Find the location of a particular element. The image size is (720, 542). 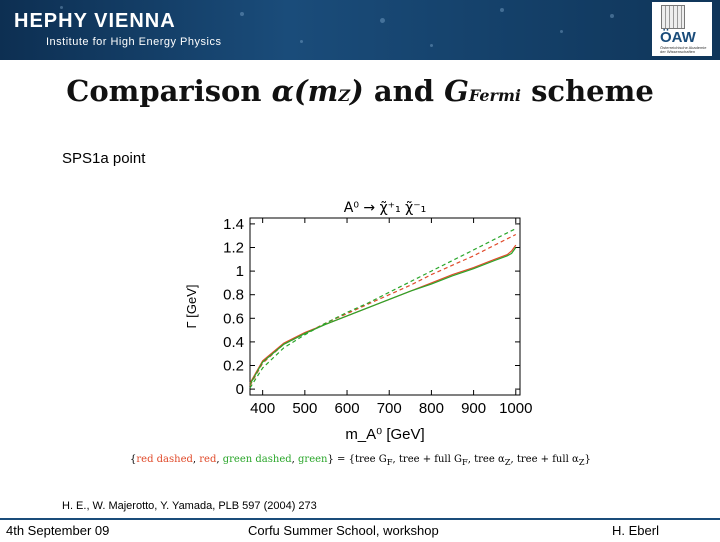

x-tick-label: 1000 is located at coordinates (515, 408).